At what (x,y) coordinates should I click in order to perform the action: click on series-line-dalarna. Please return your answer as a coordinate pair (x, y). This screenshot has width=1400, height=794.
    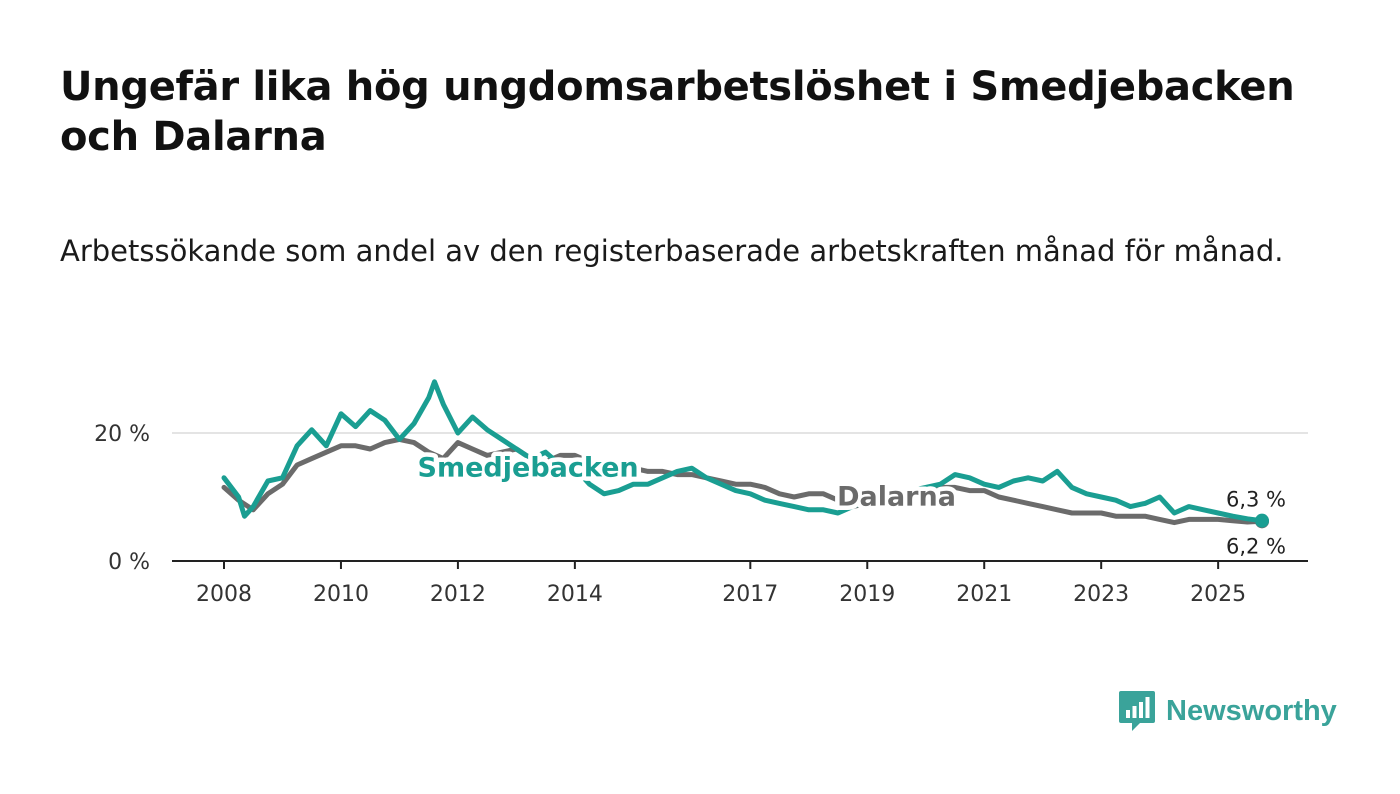
    Looking at the image, I should click on (743, 481).